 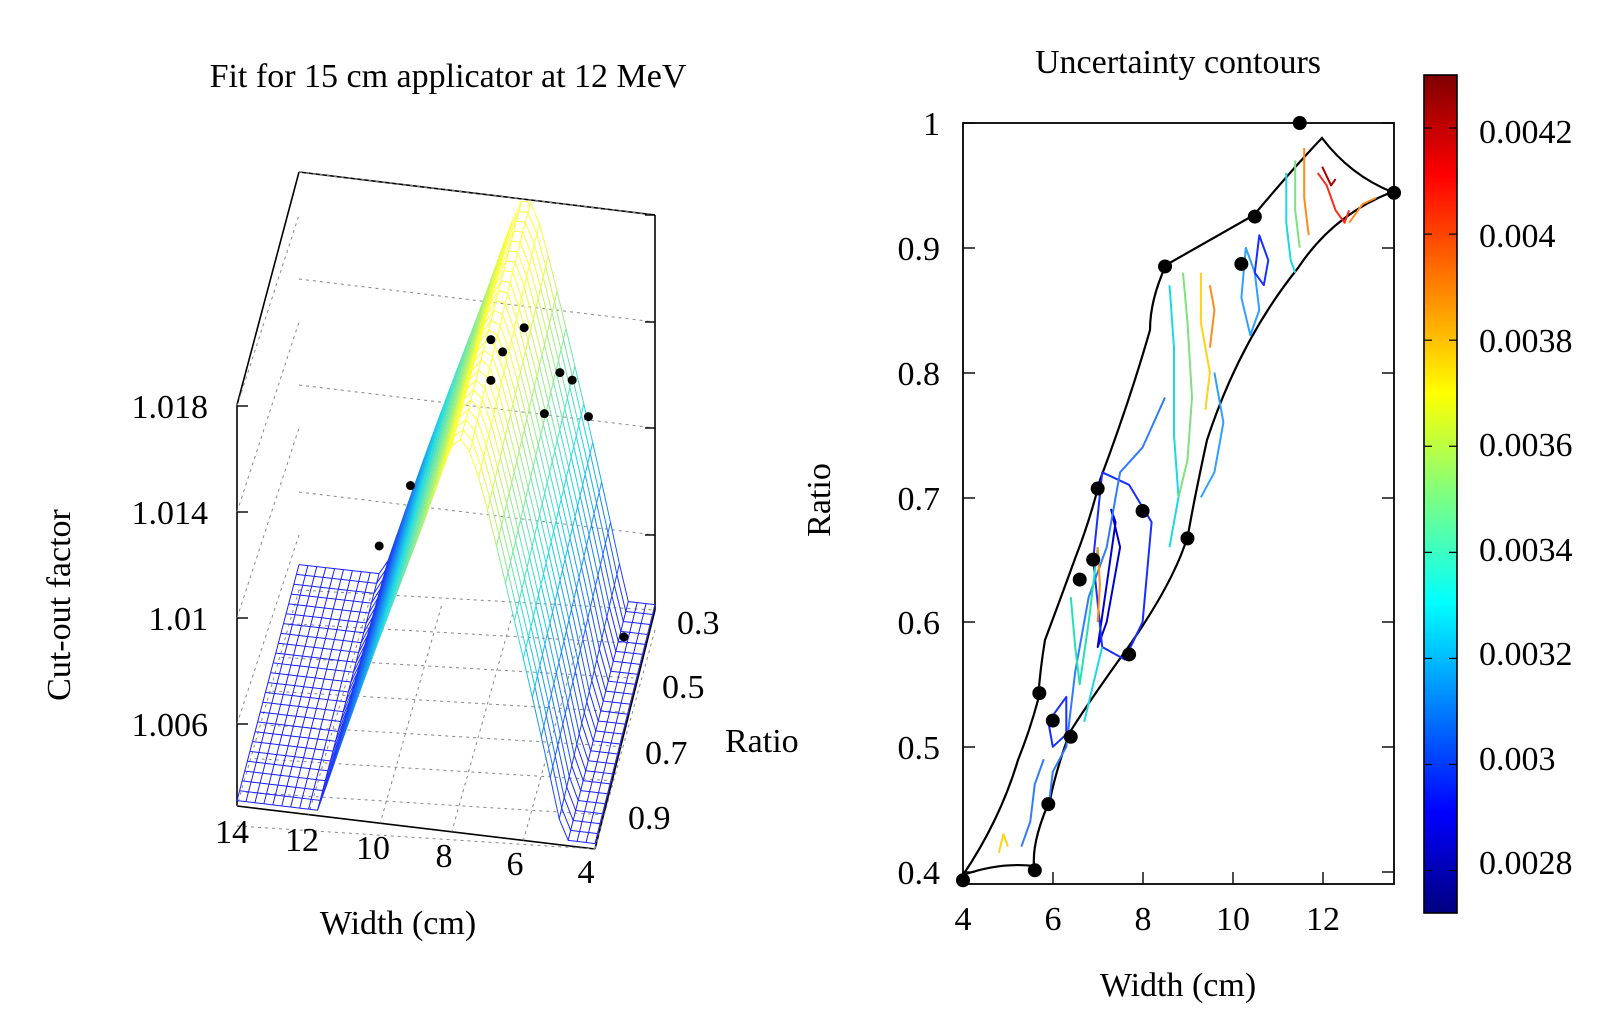 I want to click on data-point, so click(x=544, y=414).